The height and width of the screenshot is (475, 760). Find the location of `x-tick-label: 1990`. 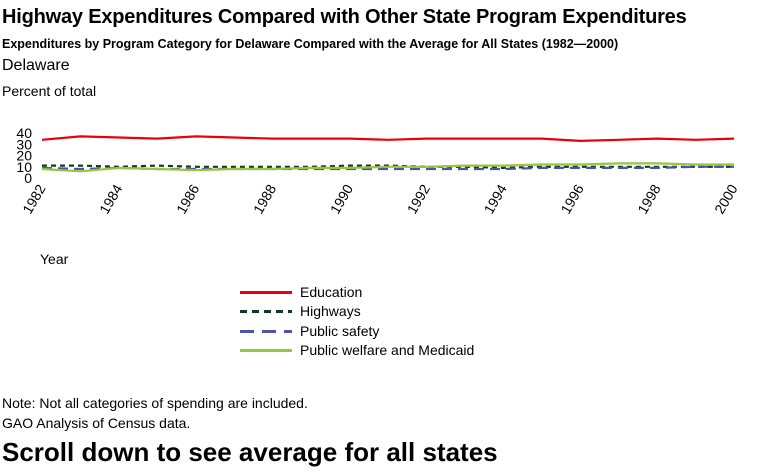

x-tick-label: 1990 is located at coordinates (342, 198).